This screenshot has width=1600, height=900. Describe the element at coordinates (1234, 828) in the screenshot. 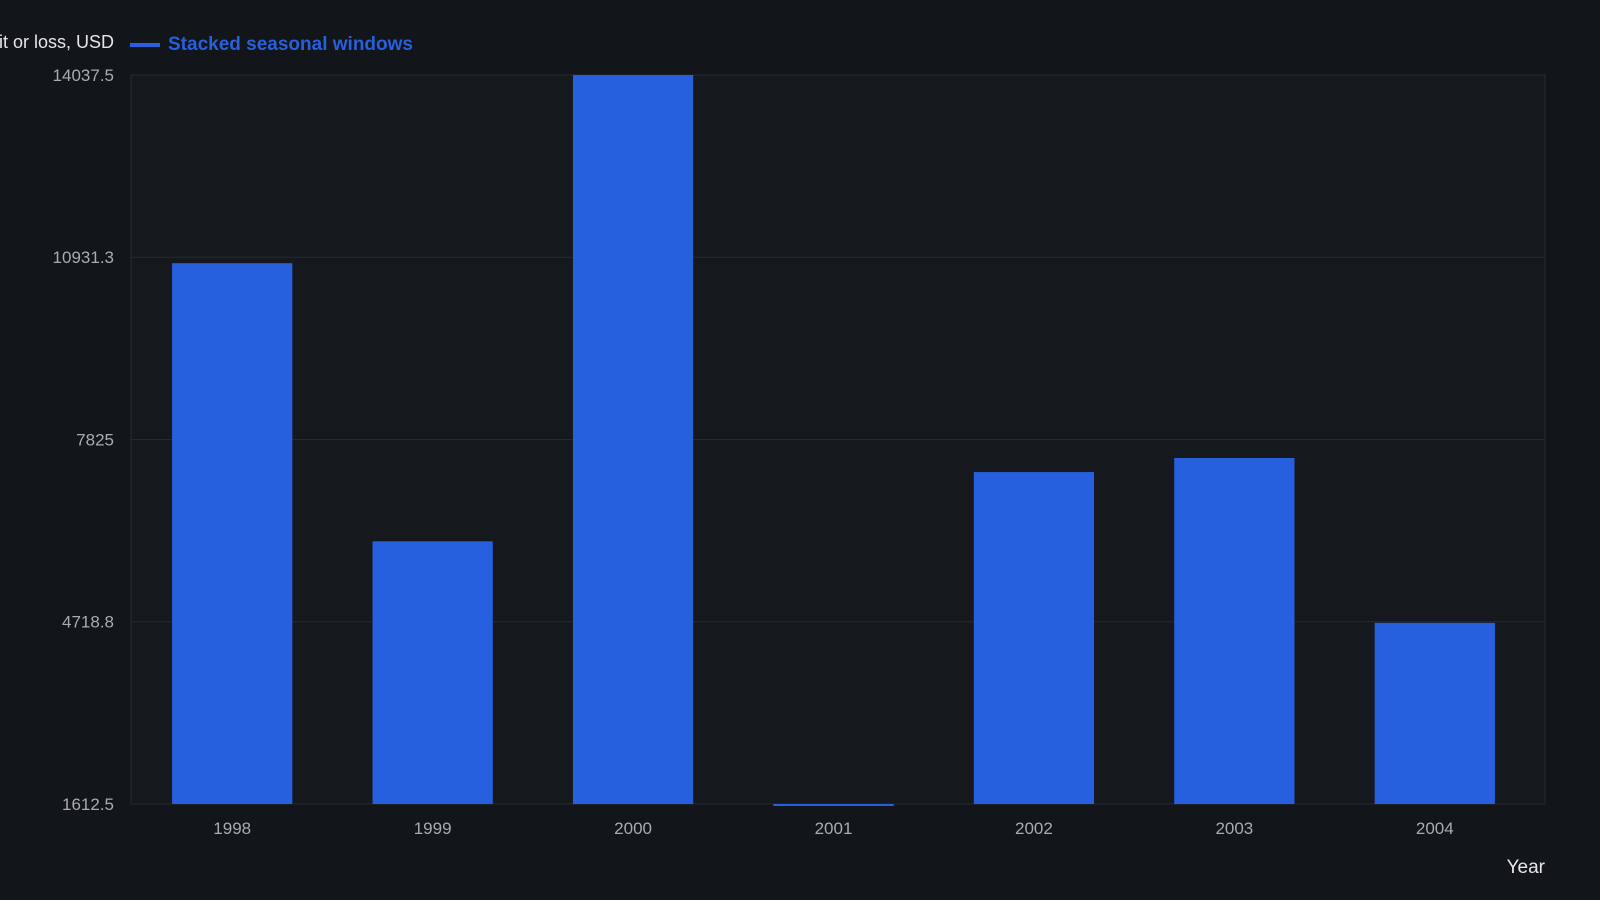

I see `x-tick-label: 2003` at that location.